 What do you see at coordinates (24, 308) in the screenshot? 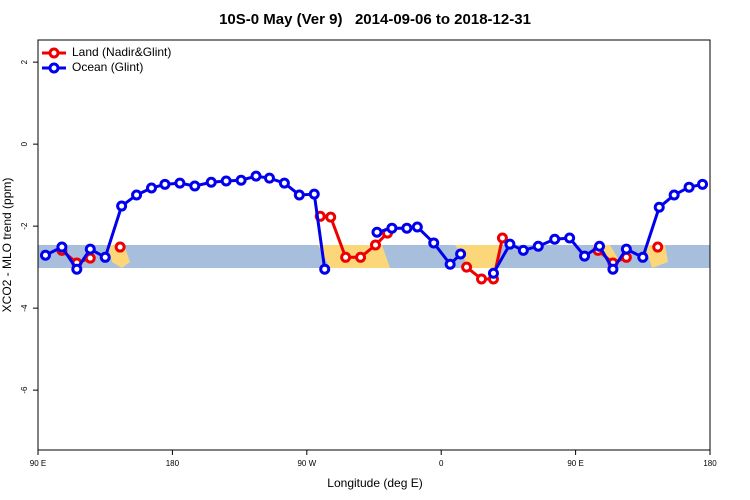
I see `y-tick-label: -4` at bounding box center [24, 308].